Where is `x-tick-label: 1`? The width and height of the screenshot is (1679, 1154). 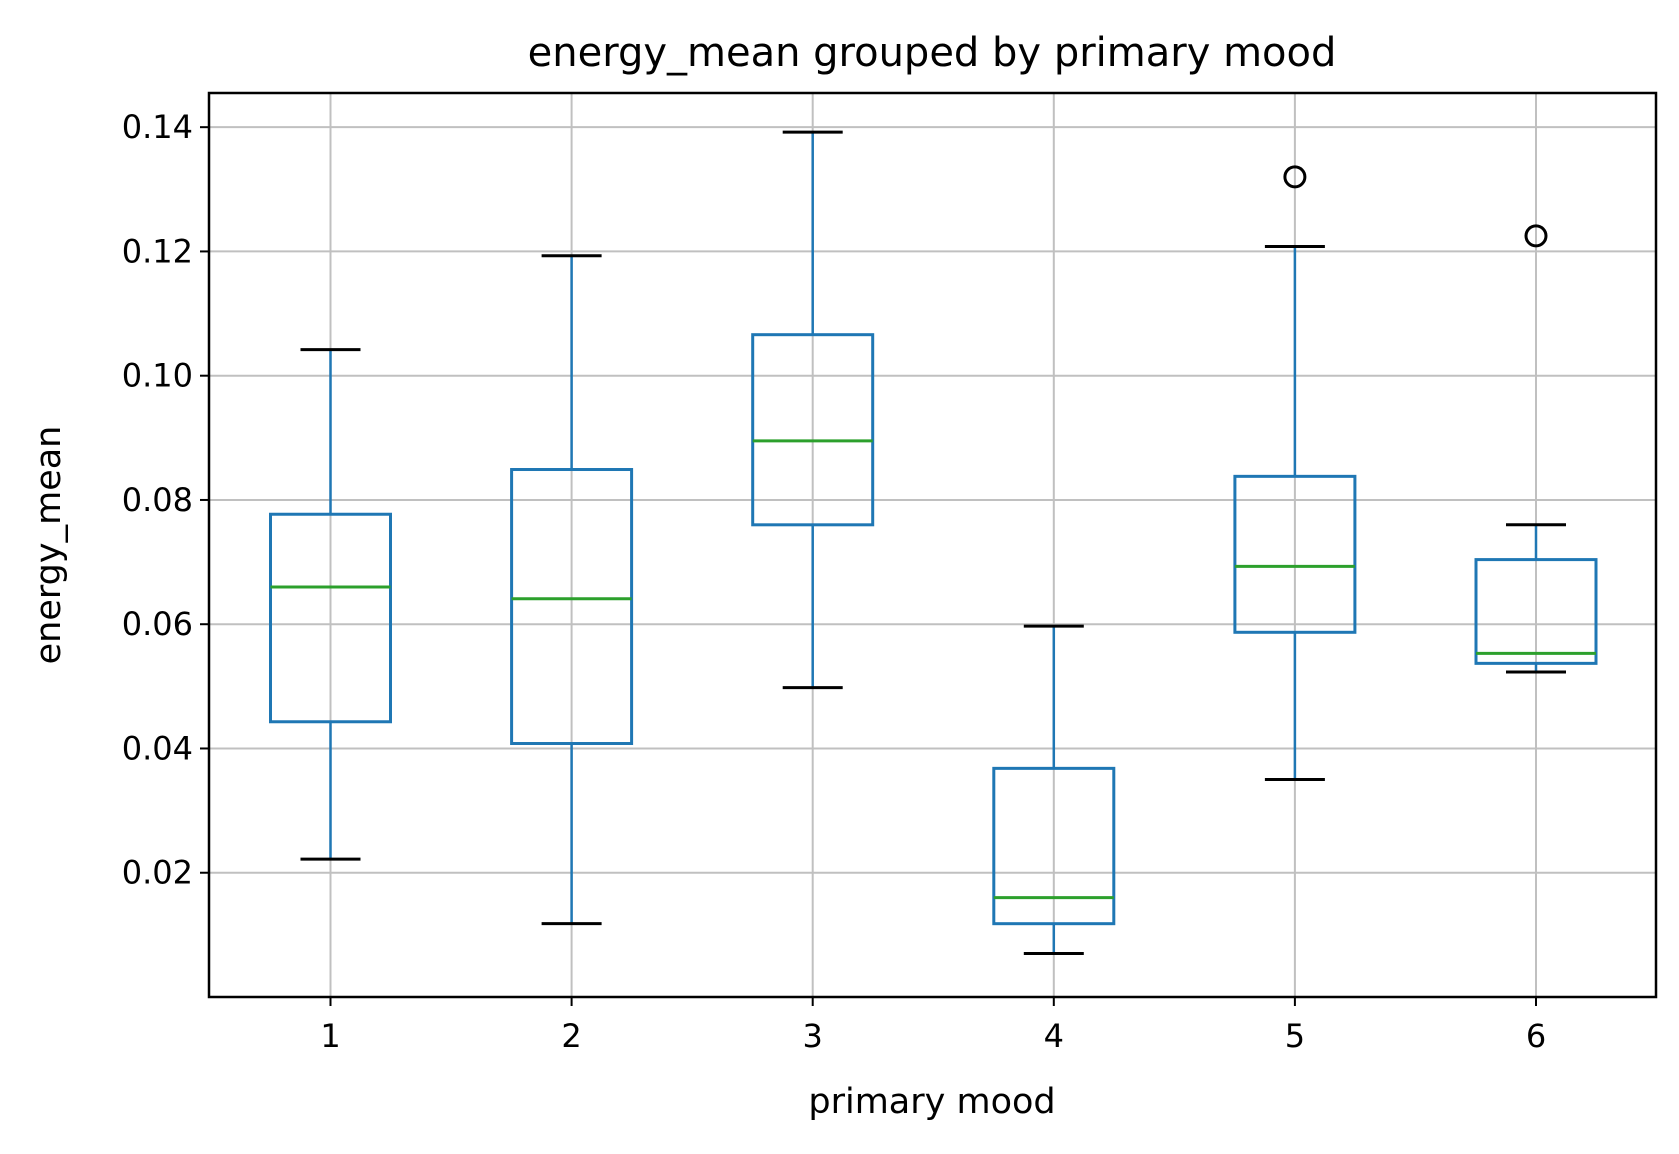
x-tick-label: 1 is located at coordinates (330, 1036).